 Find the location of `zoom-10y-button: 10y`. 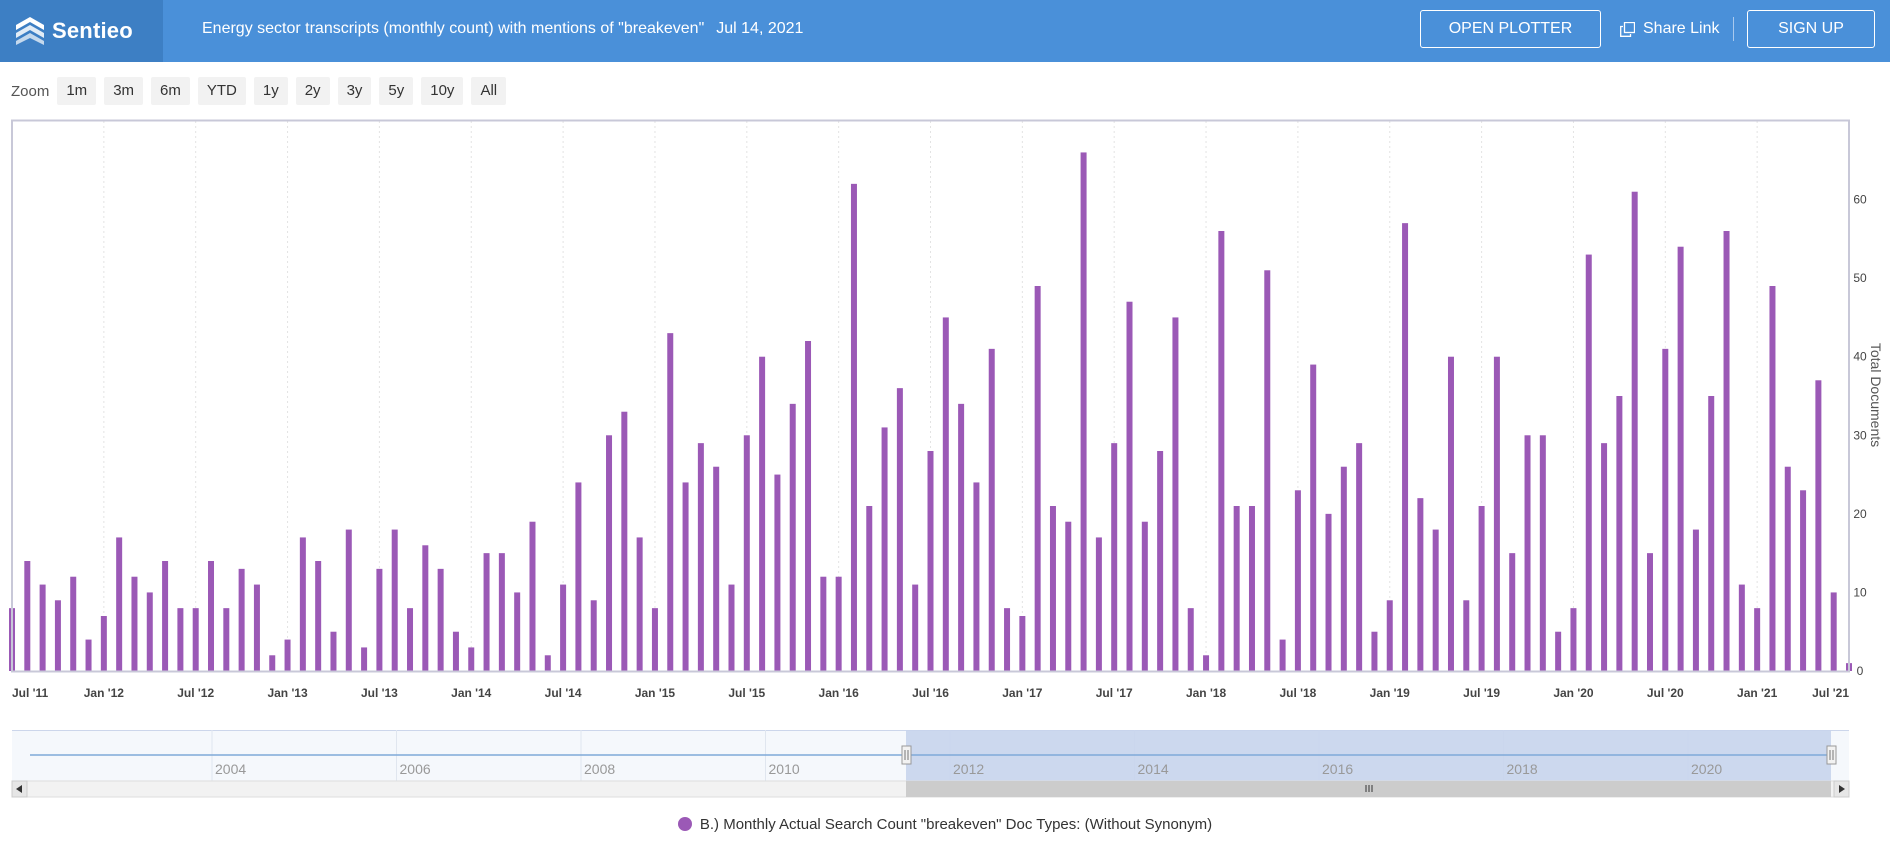

zoom-10y-button: 10y is located at coordinates (442, 91).